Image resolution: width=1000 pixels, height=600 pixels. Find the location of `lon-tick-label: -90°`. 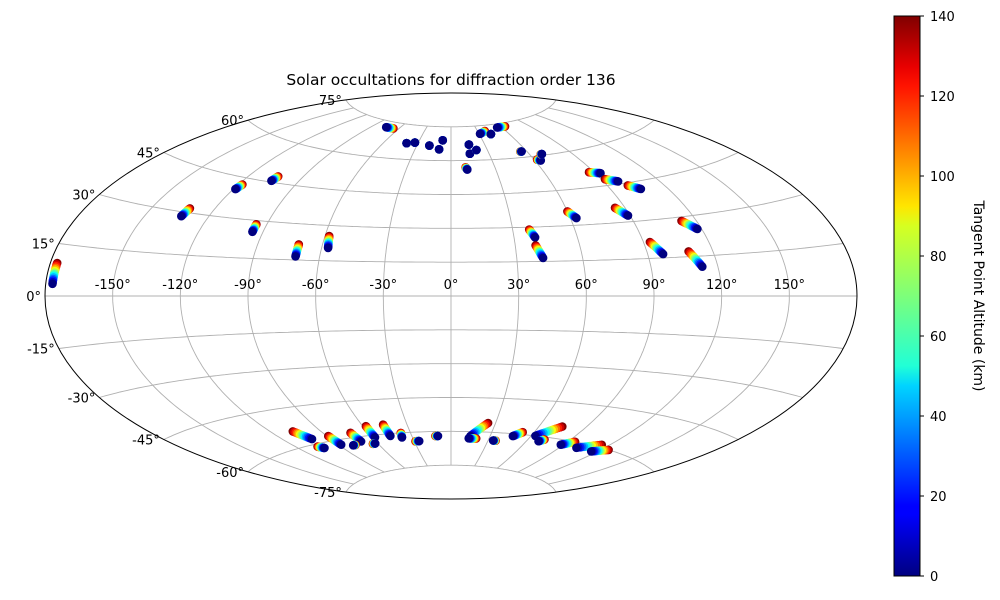

lon-tick-label: -90° is located at coordinates (248, 285).